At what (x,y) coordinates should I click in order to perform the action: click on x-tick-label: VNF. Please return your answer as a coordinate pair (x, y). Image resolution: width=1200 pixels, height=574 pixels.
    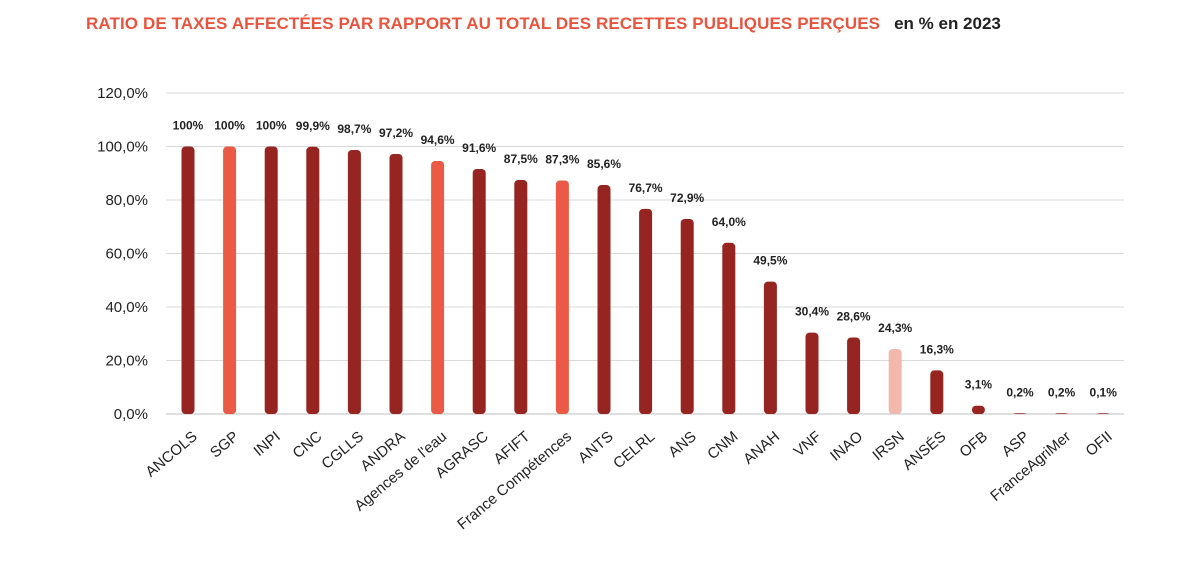
    Looking at the image, I should click on (808, 444).